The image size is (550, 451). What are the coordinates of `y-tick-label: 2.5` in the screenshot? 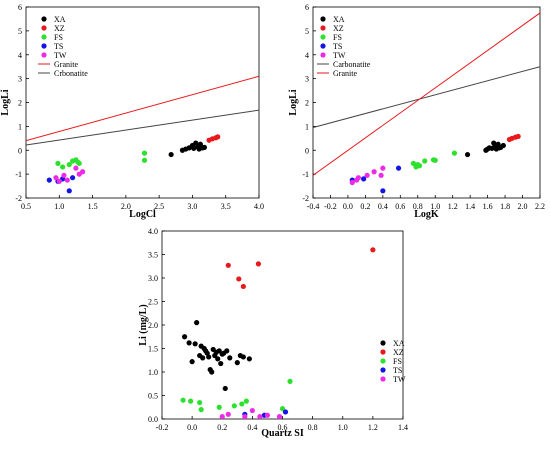 It's located at (153, 302).